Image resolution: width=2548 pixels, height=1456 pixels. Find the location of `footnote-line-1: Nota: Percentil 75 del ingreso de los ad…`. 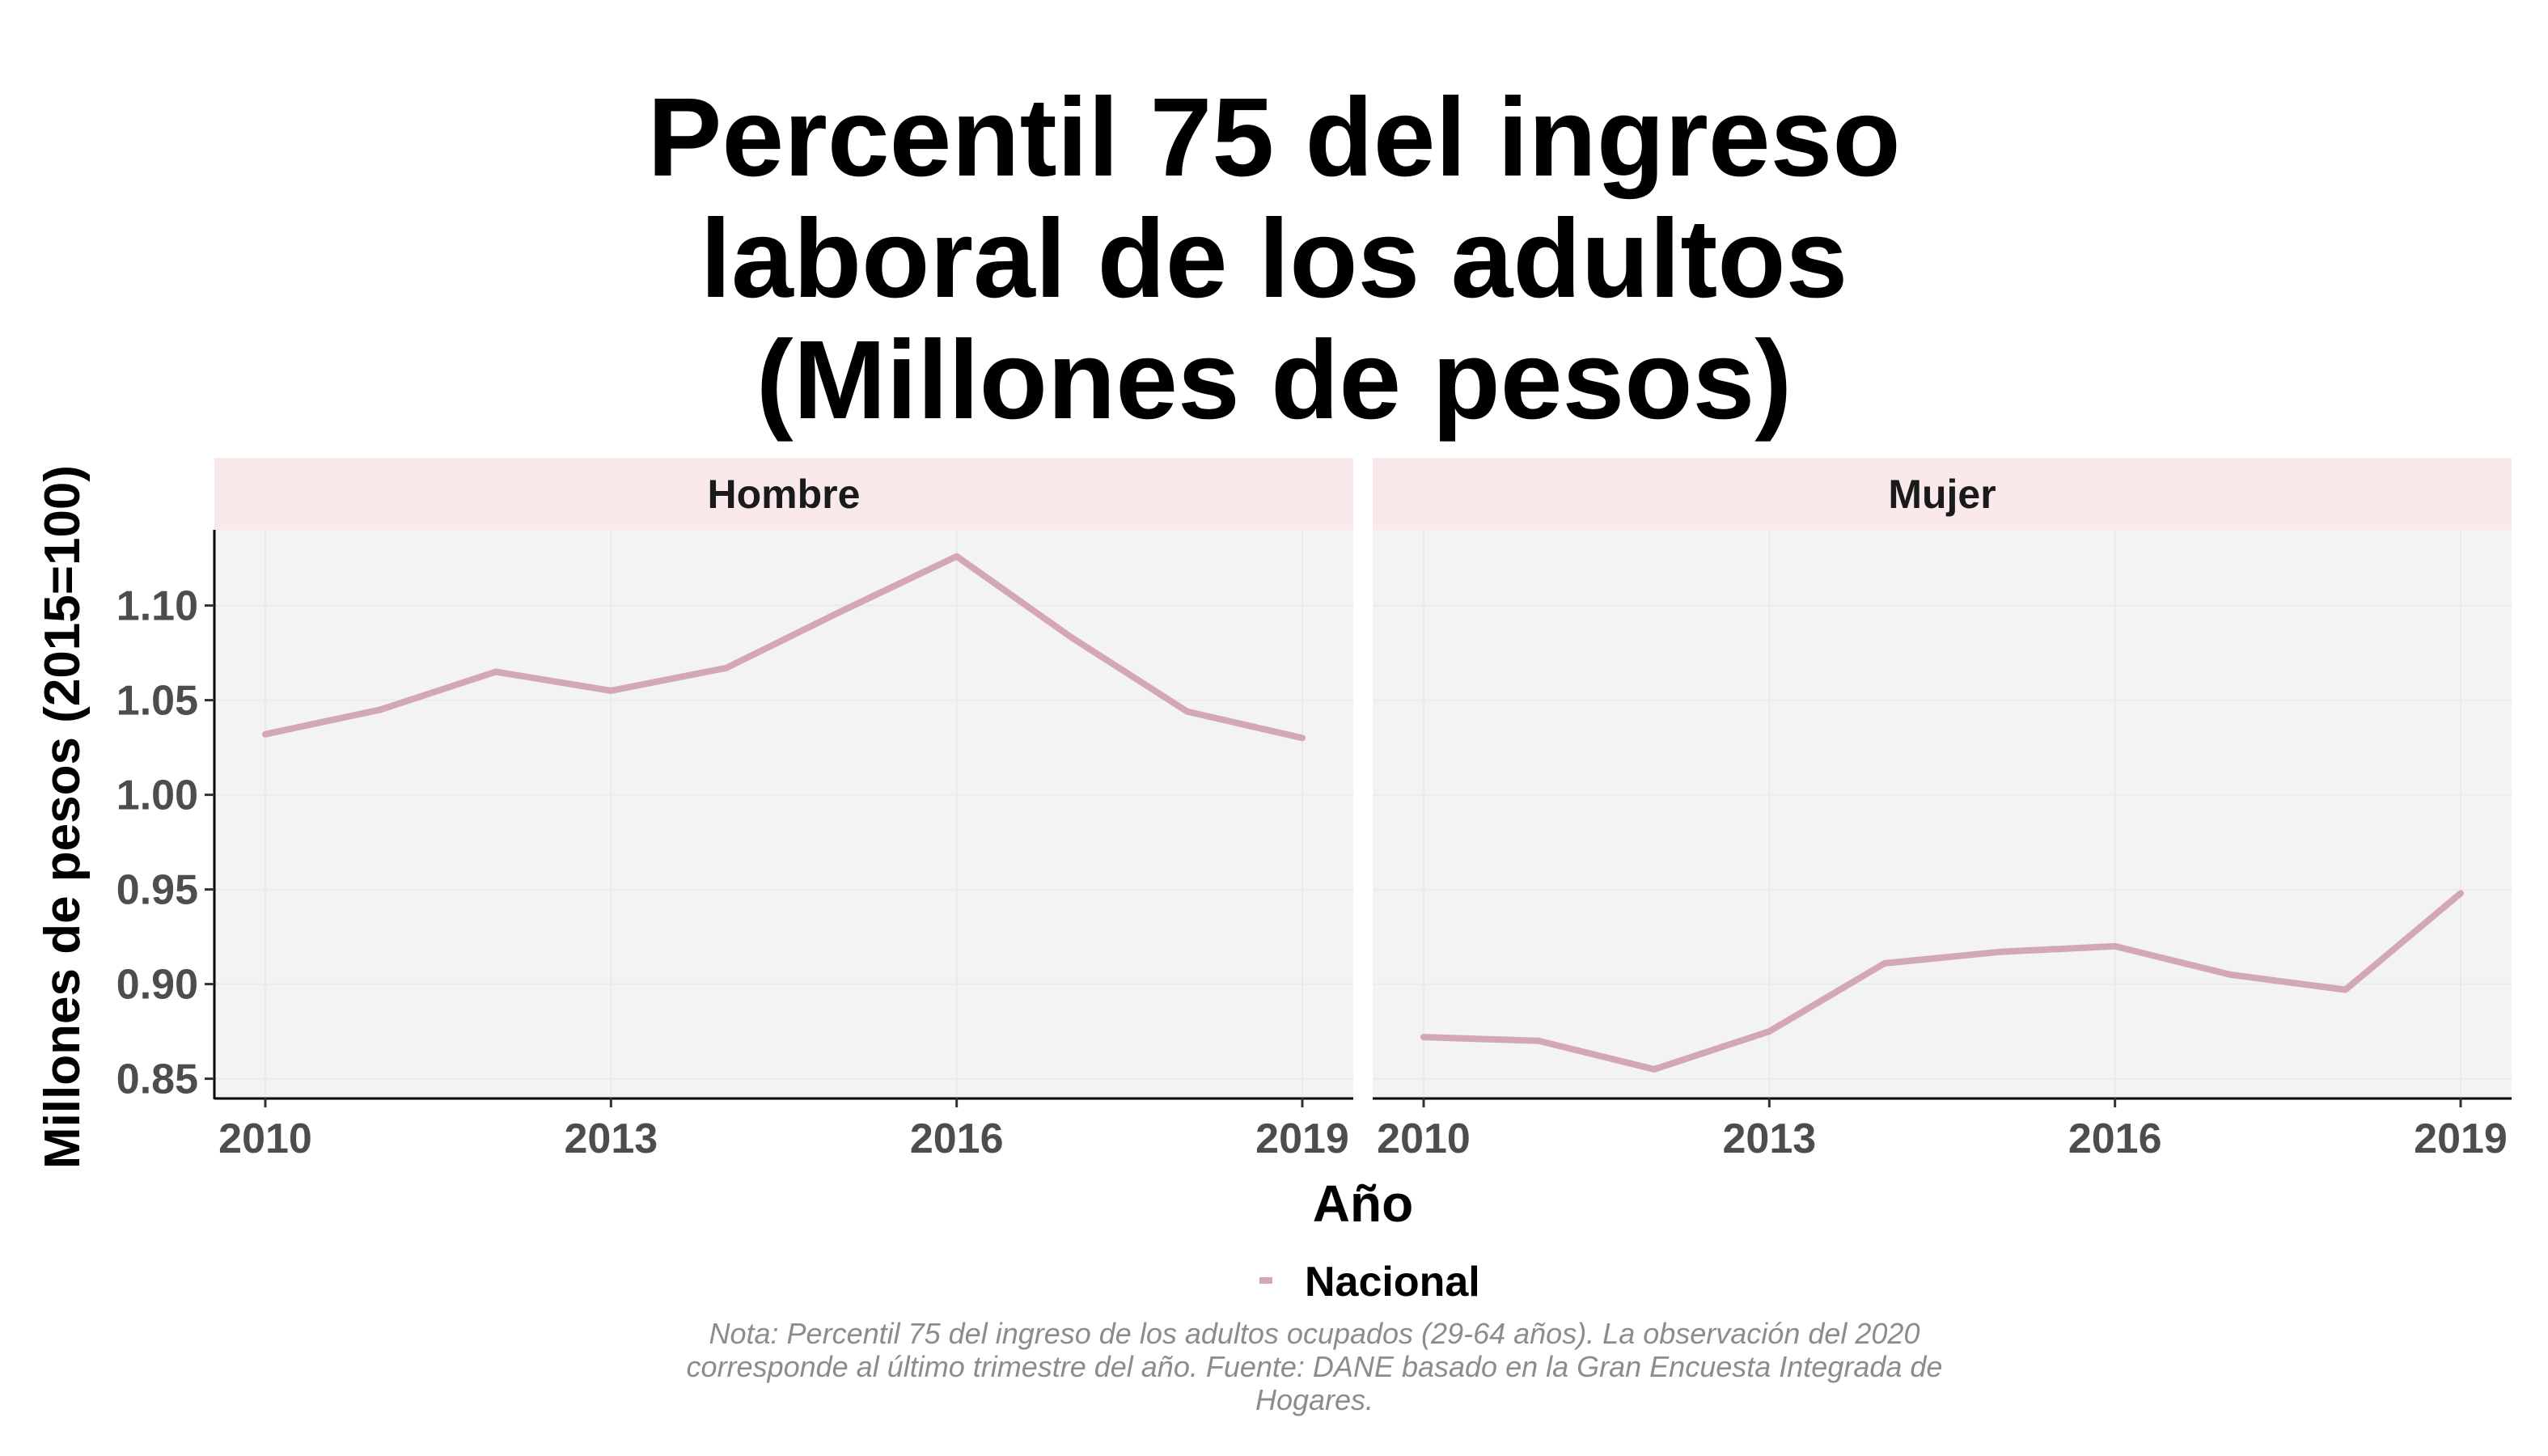

footnote-line-1: Nota: Percentil 75 del ingreso de los ad… is located at coordinates (1314, 1333).